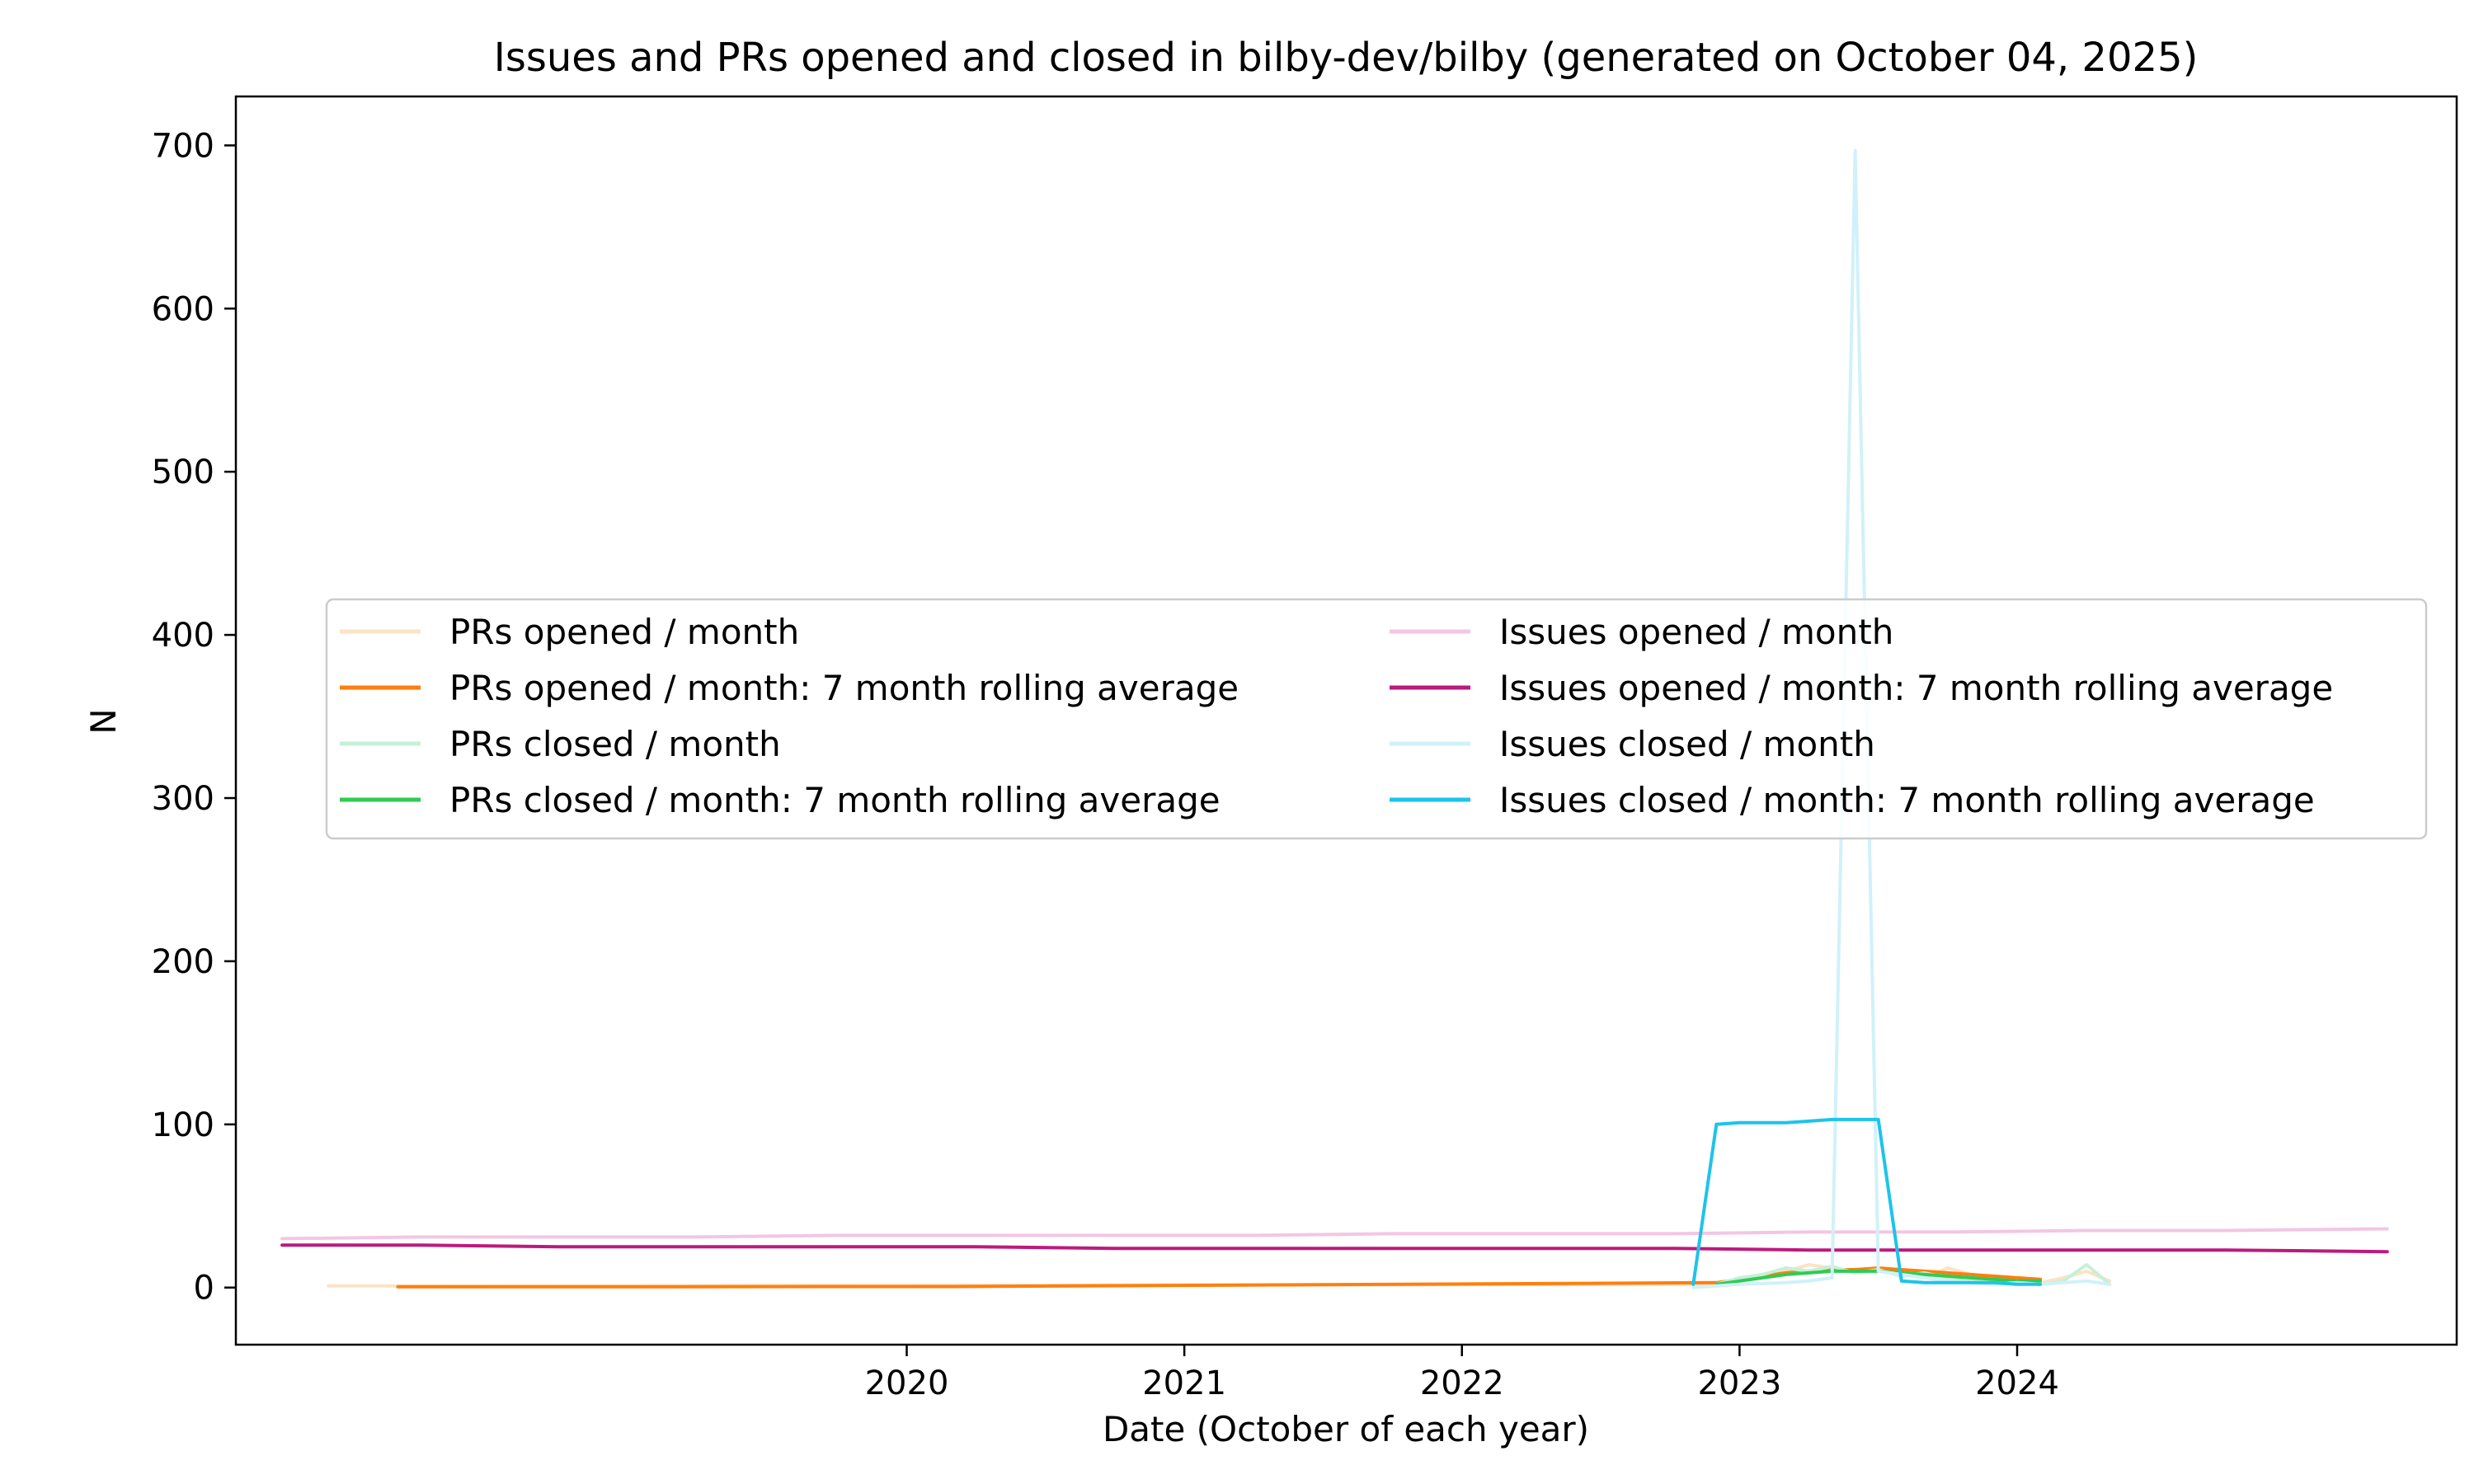 This screenshot has height=1484, width=2474. I want to click on x-tick-label: 2023, so click(1739, 1383).